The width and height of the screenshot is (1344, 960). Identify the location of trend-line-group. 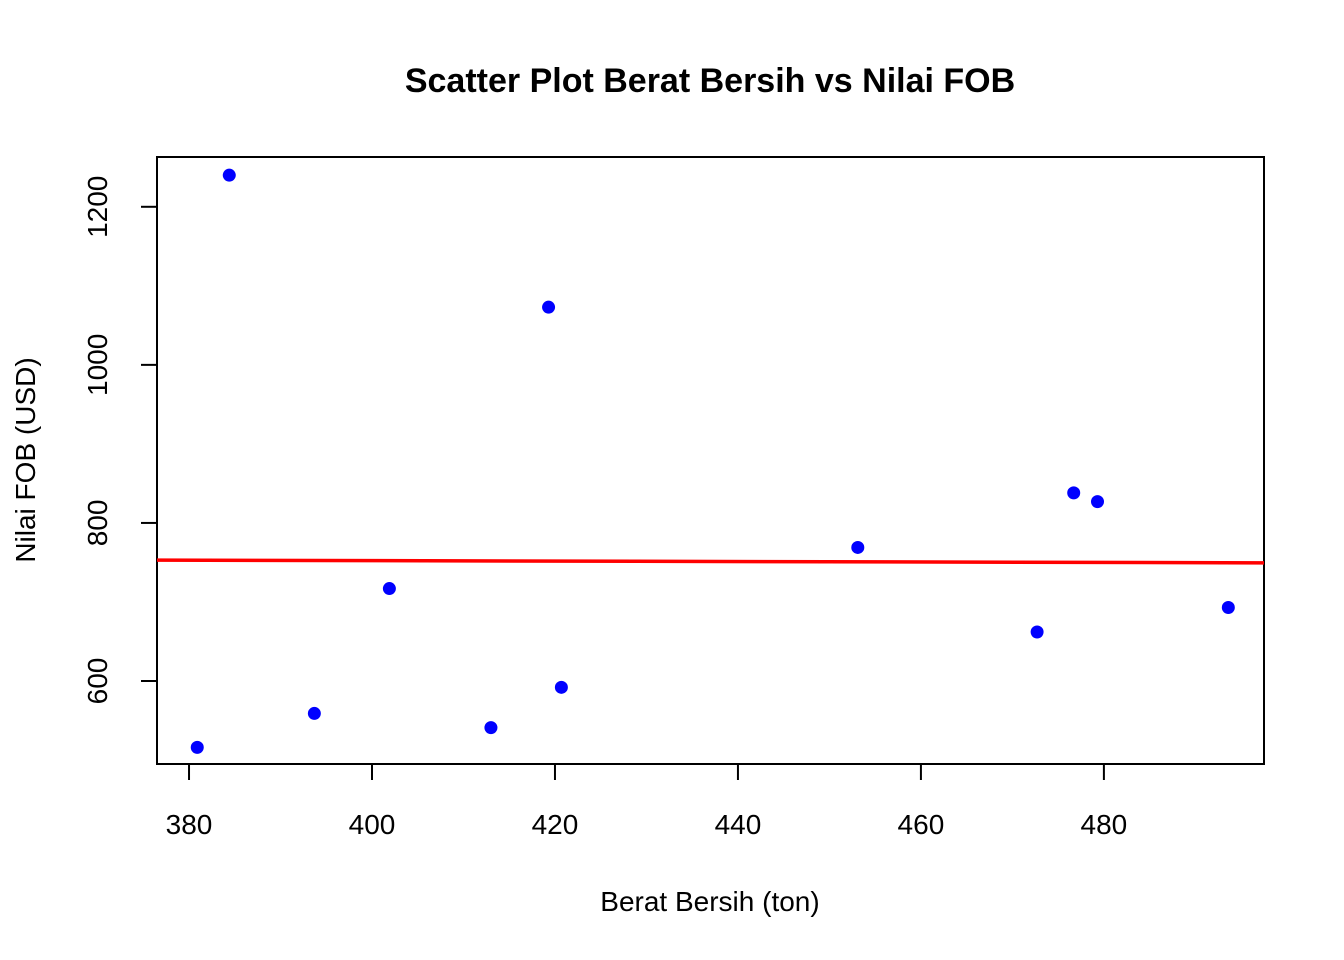
(710, 561).